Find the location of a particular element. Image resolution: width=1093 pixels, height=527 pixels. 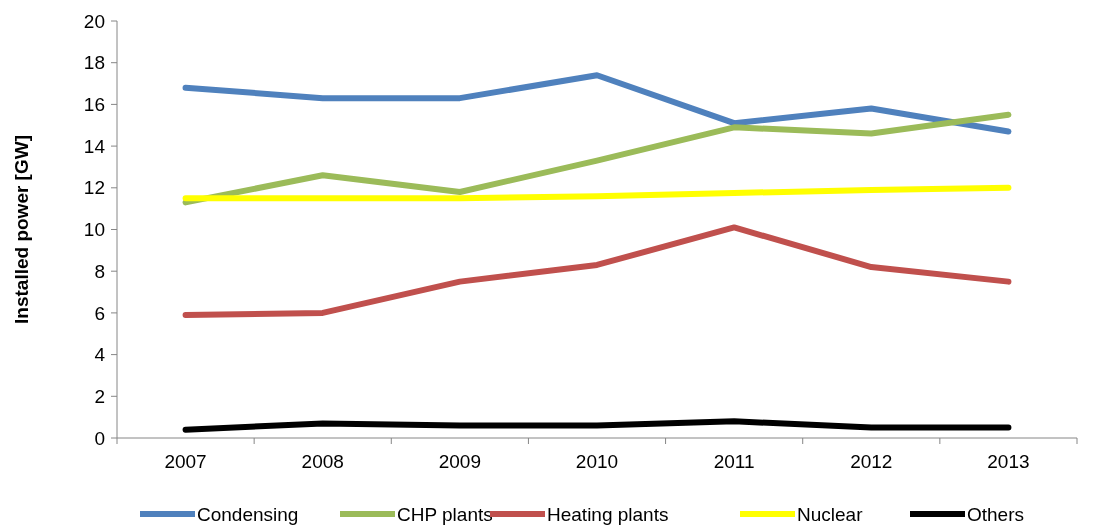

legend-label: Condensing is located at coordinates (248, 514).